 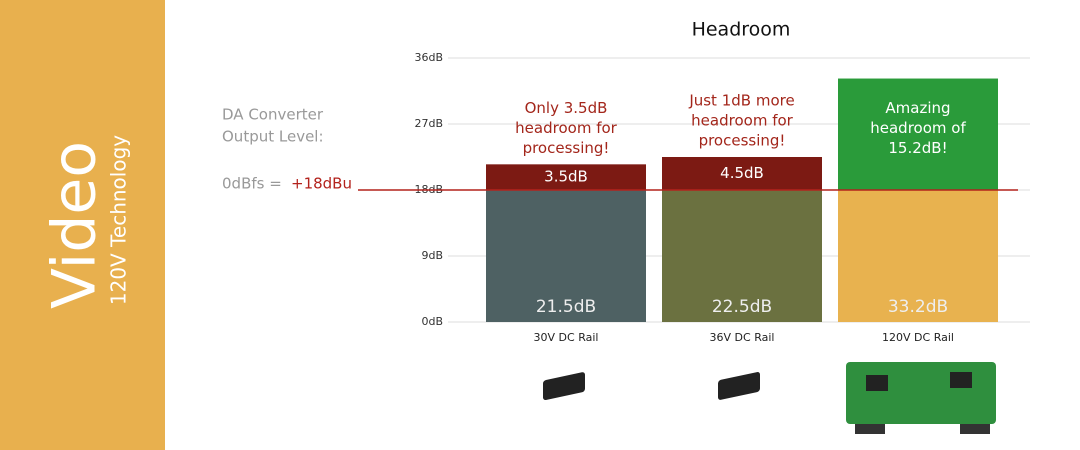 I want to click on y-tick-label: 36dB, so click(x=428, y=57).